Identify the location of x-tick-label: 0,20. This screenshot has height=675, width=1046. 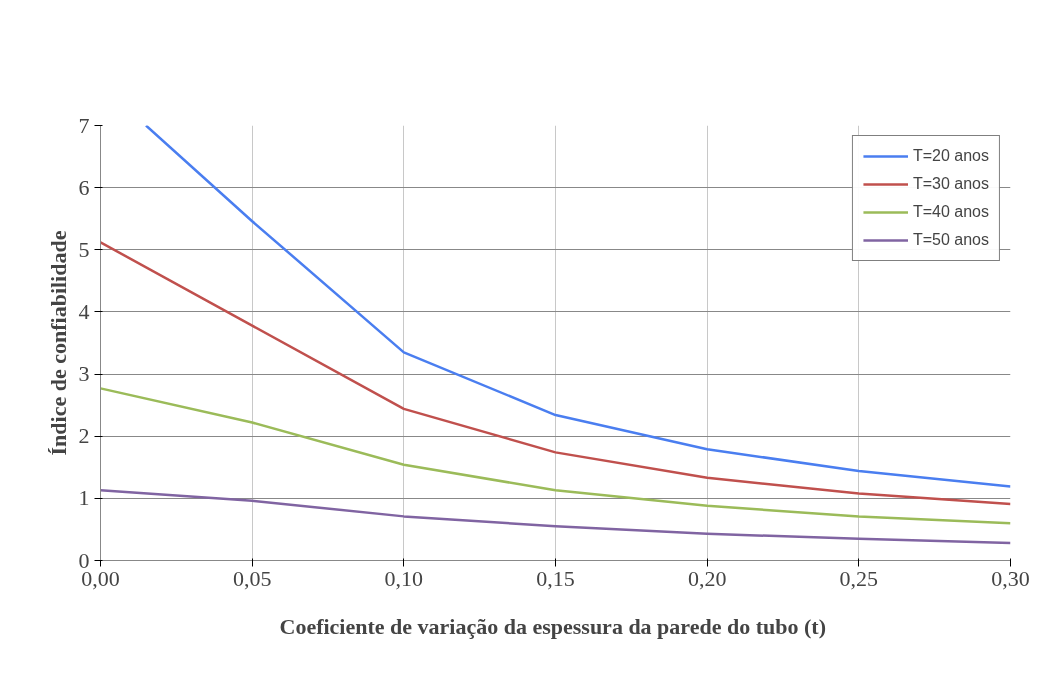
(707, 578).